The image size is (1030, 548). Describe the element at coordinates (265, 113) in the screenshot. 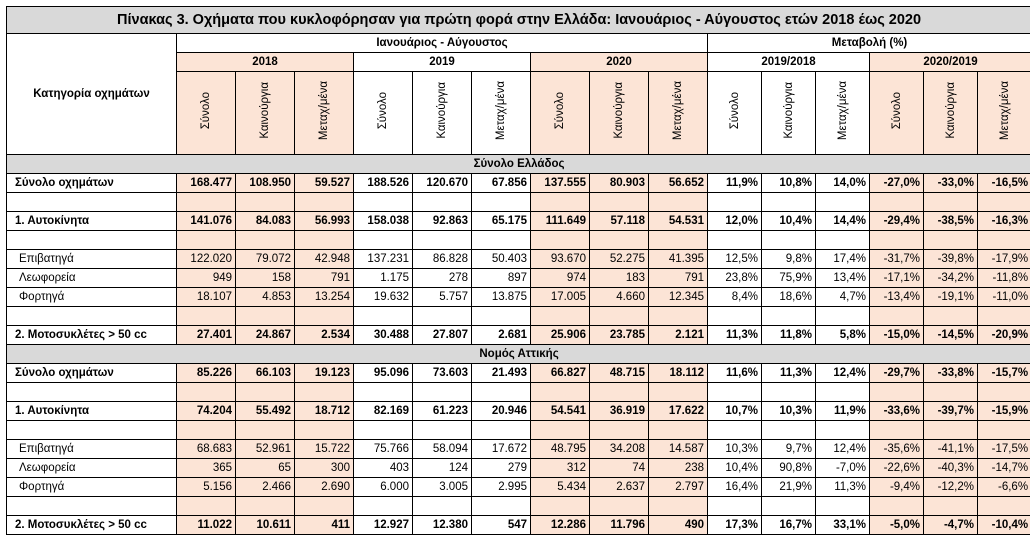

I see `subcol-new-2018: Καινούργια` at that location.